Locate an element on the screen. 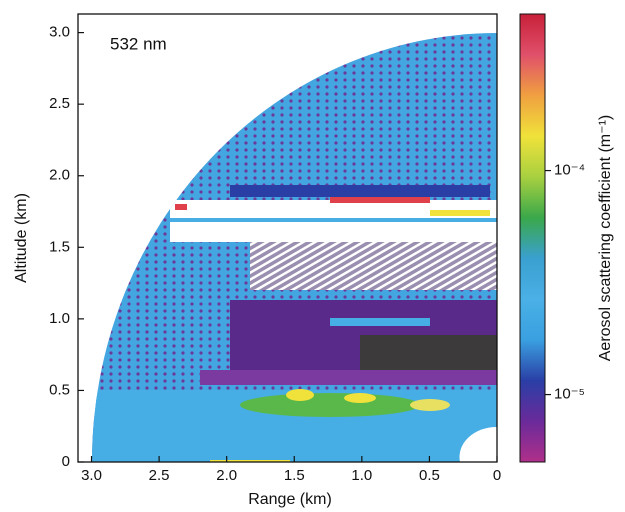 The height and width of the screenshot is (512, 625). colorbar-tick-label: 10⁻⁴ is located at coordinates (569, 170).